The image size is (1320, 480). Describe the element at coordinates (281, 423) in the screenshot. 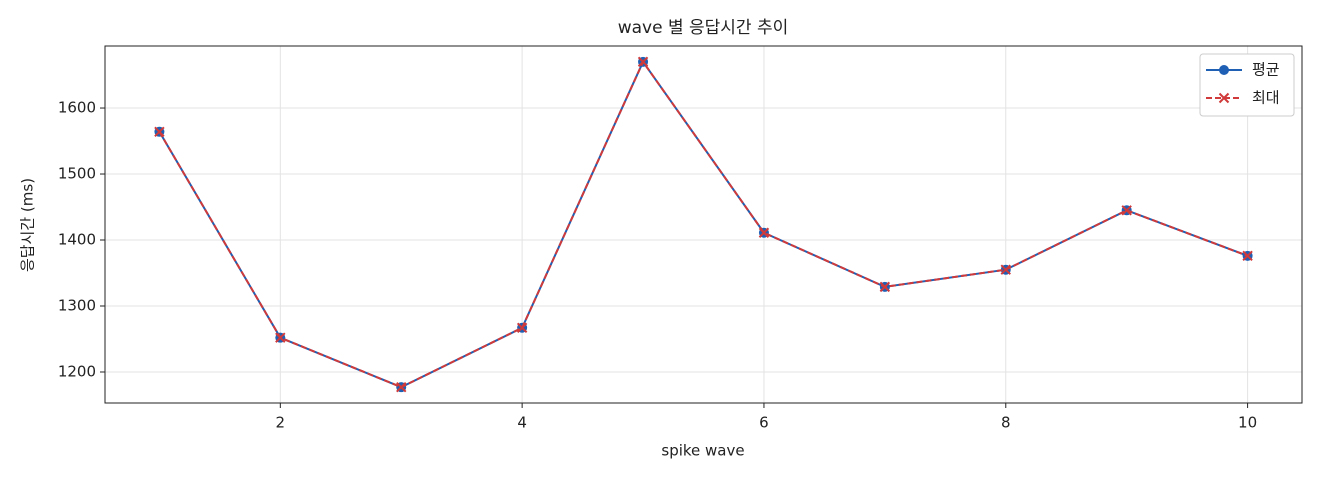

I see `x-tick-label: 2` at that location.